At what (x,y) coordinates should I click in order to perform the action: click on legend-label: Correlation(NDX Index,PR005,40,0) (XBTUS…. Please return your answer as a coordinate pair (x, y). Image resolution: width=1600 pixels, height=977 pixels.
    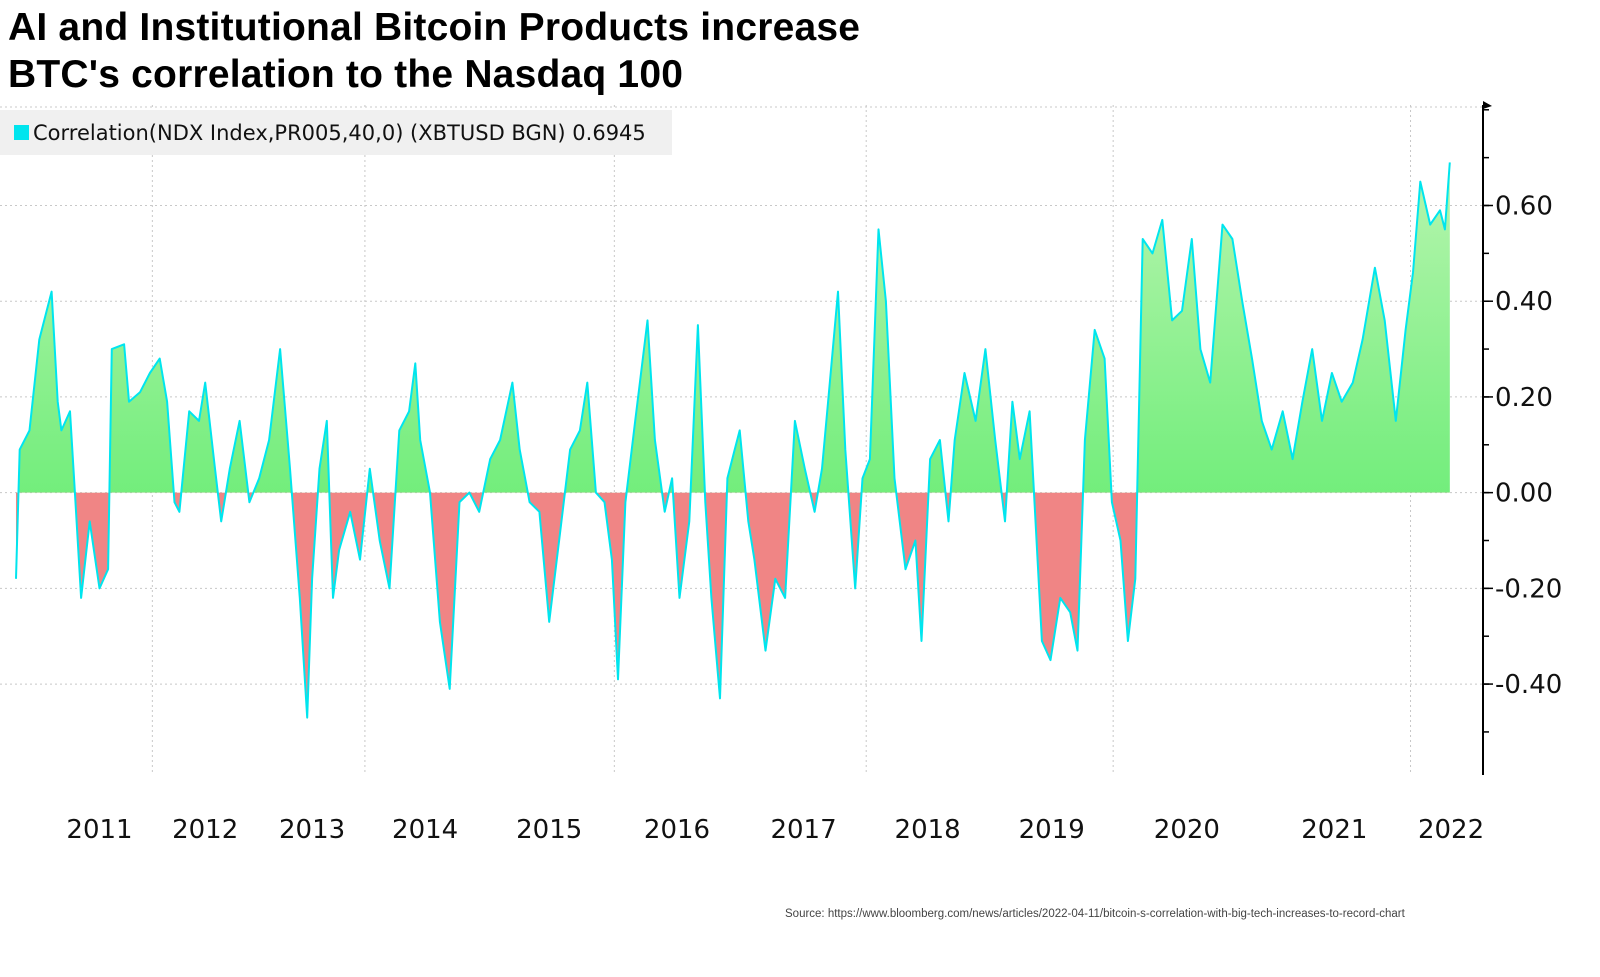
    Looking at the image, I should click on (339, 132).